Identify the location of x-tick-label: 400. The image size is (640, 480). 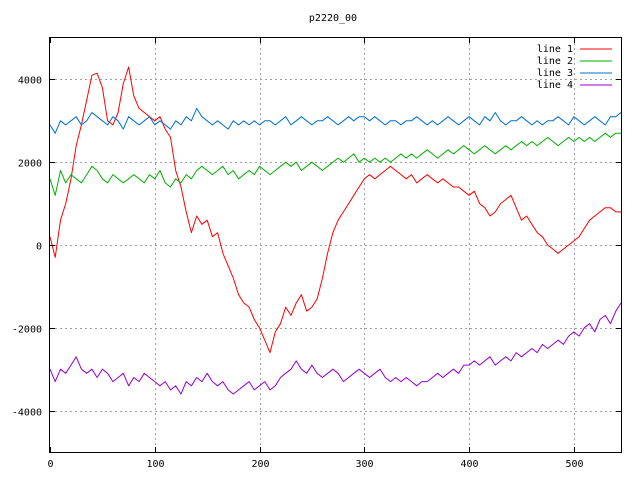
(469, 464).